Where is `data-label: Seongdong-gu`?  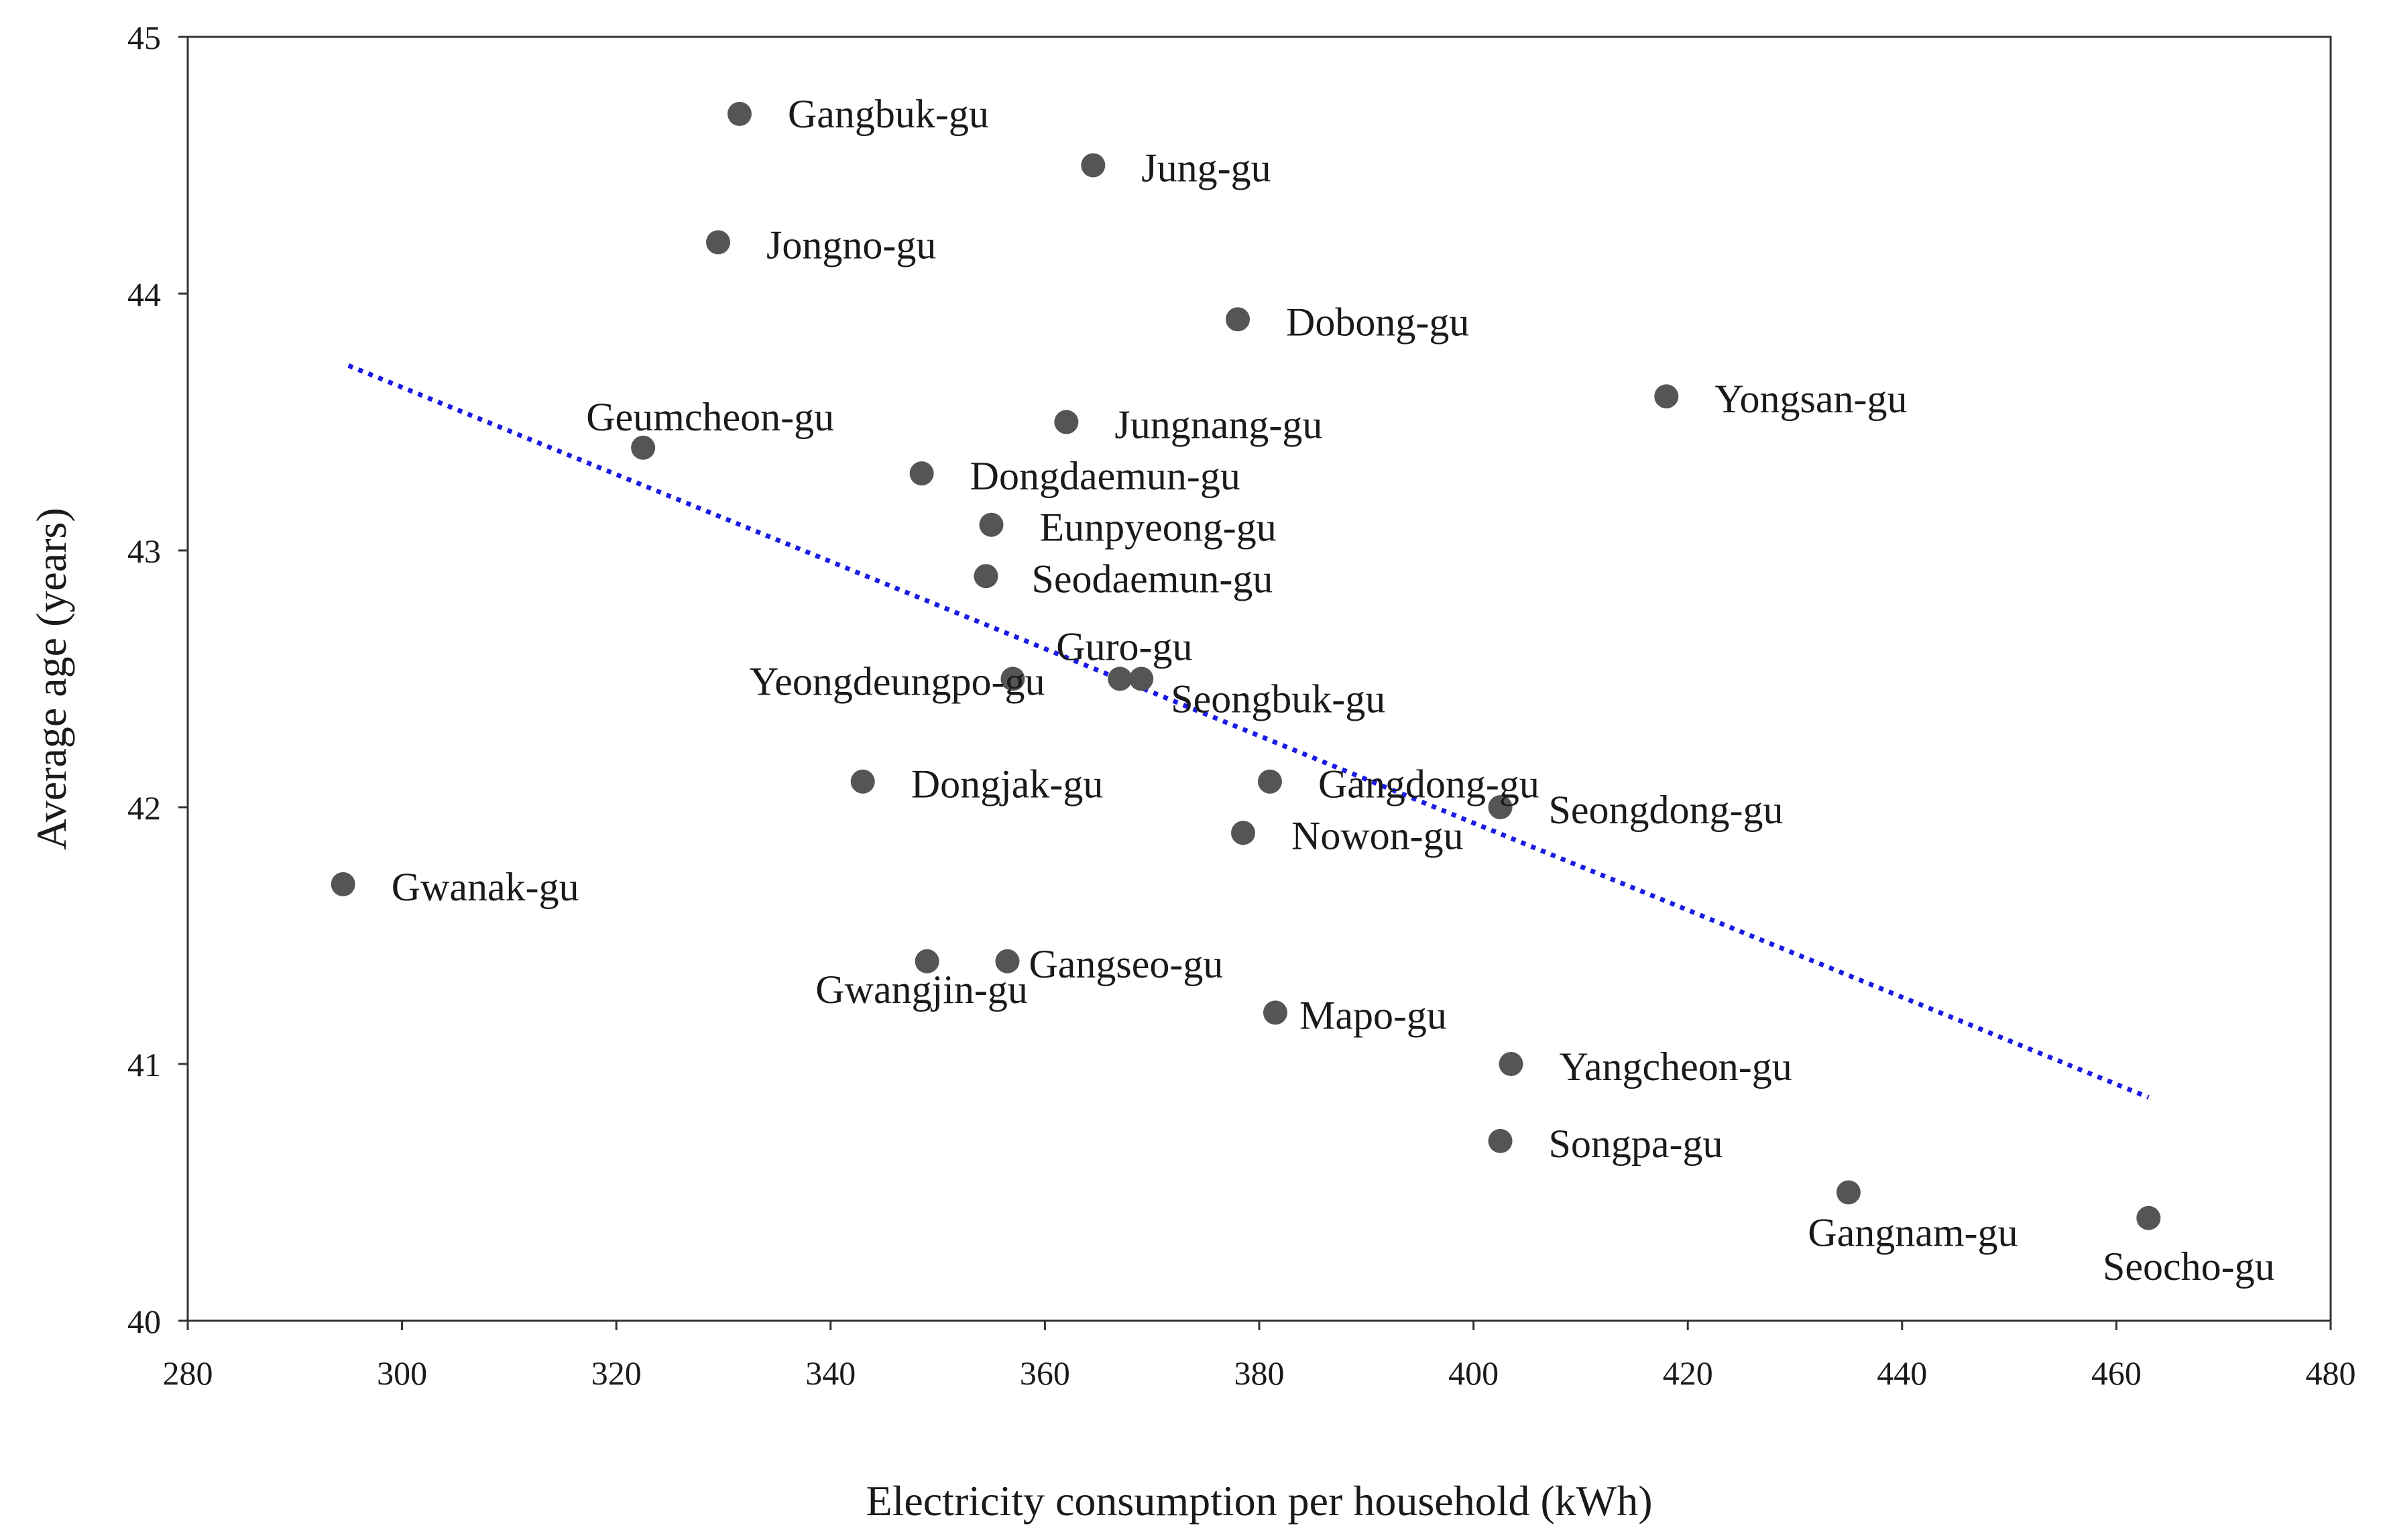
data-label: Seongdong-gu is located at coordinates (1666, 810).